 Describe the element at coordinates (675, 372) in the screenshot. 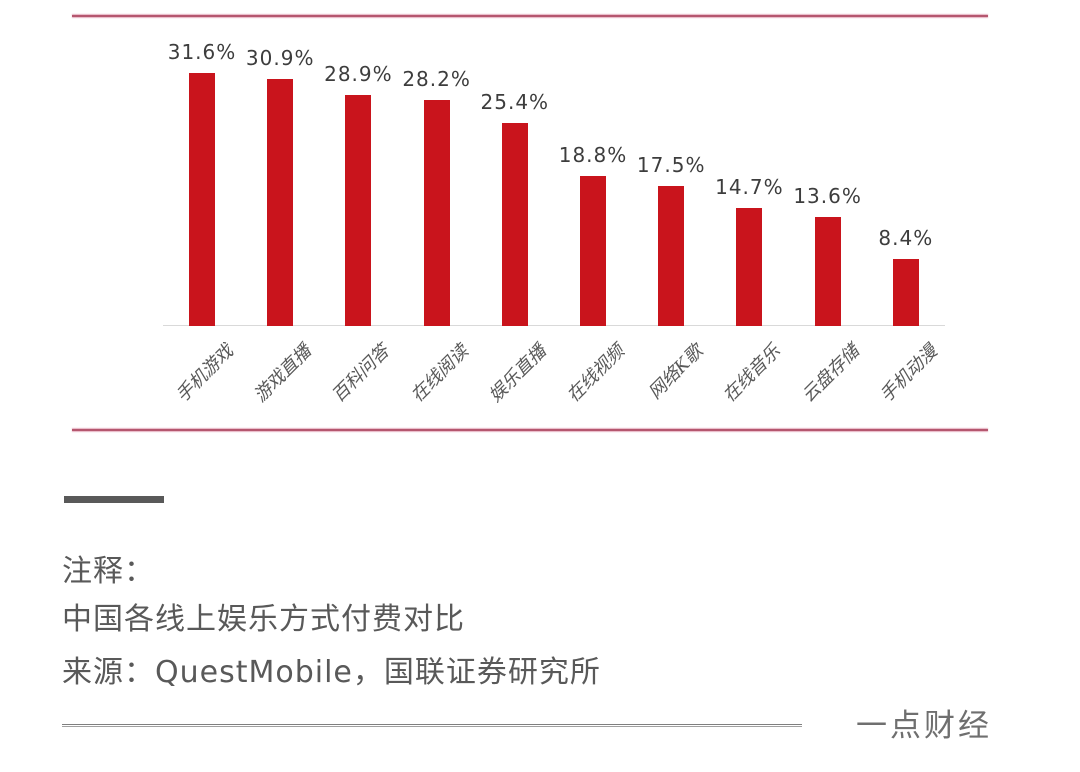

I see `bar-category-label: 网络K歌` at that location.